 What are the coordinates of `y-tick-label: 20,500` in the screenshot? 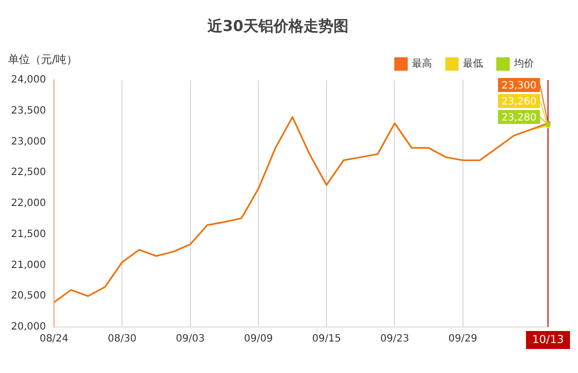 It's located at (28, 296).